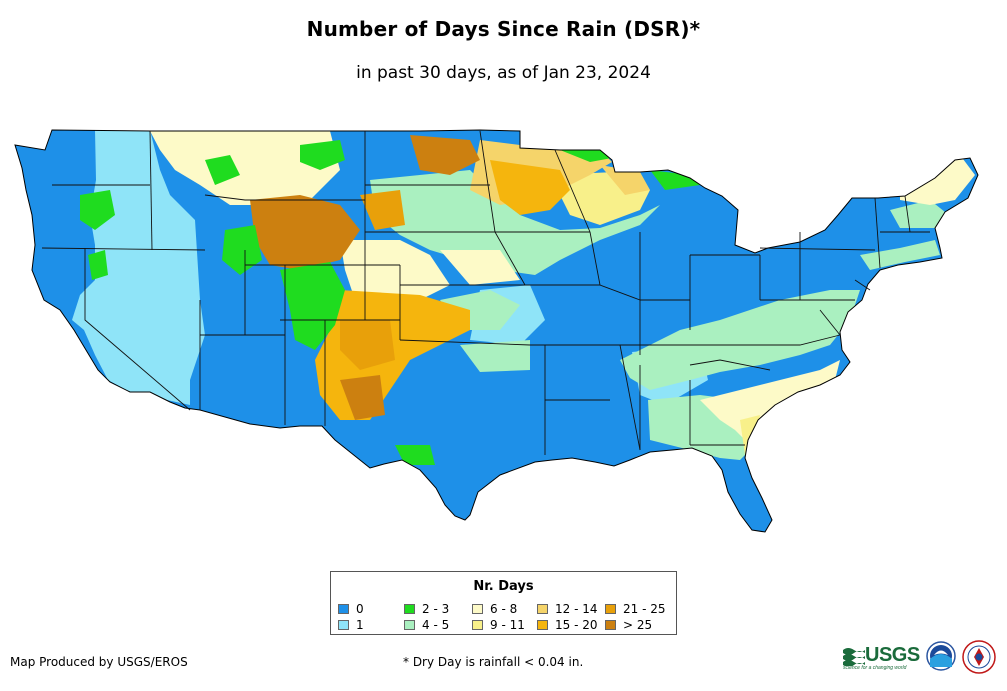 The width and height of the screenshot is (1007, 691). I want to click on legend-label: 15 - 20, so click(576, 625).